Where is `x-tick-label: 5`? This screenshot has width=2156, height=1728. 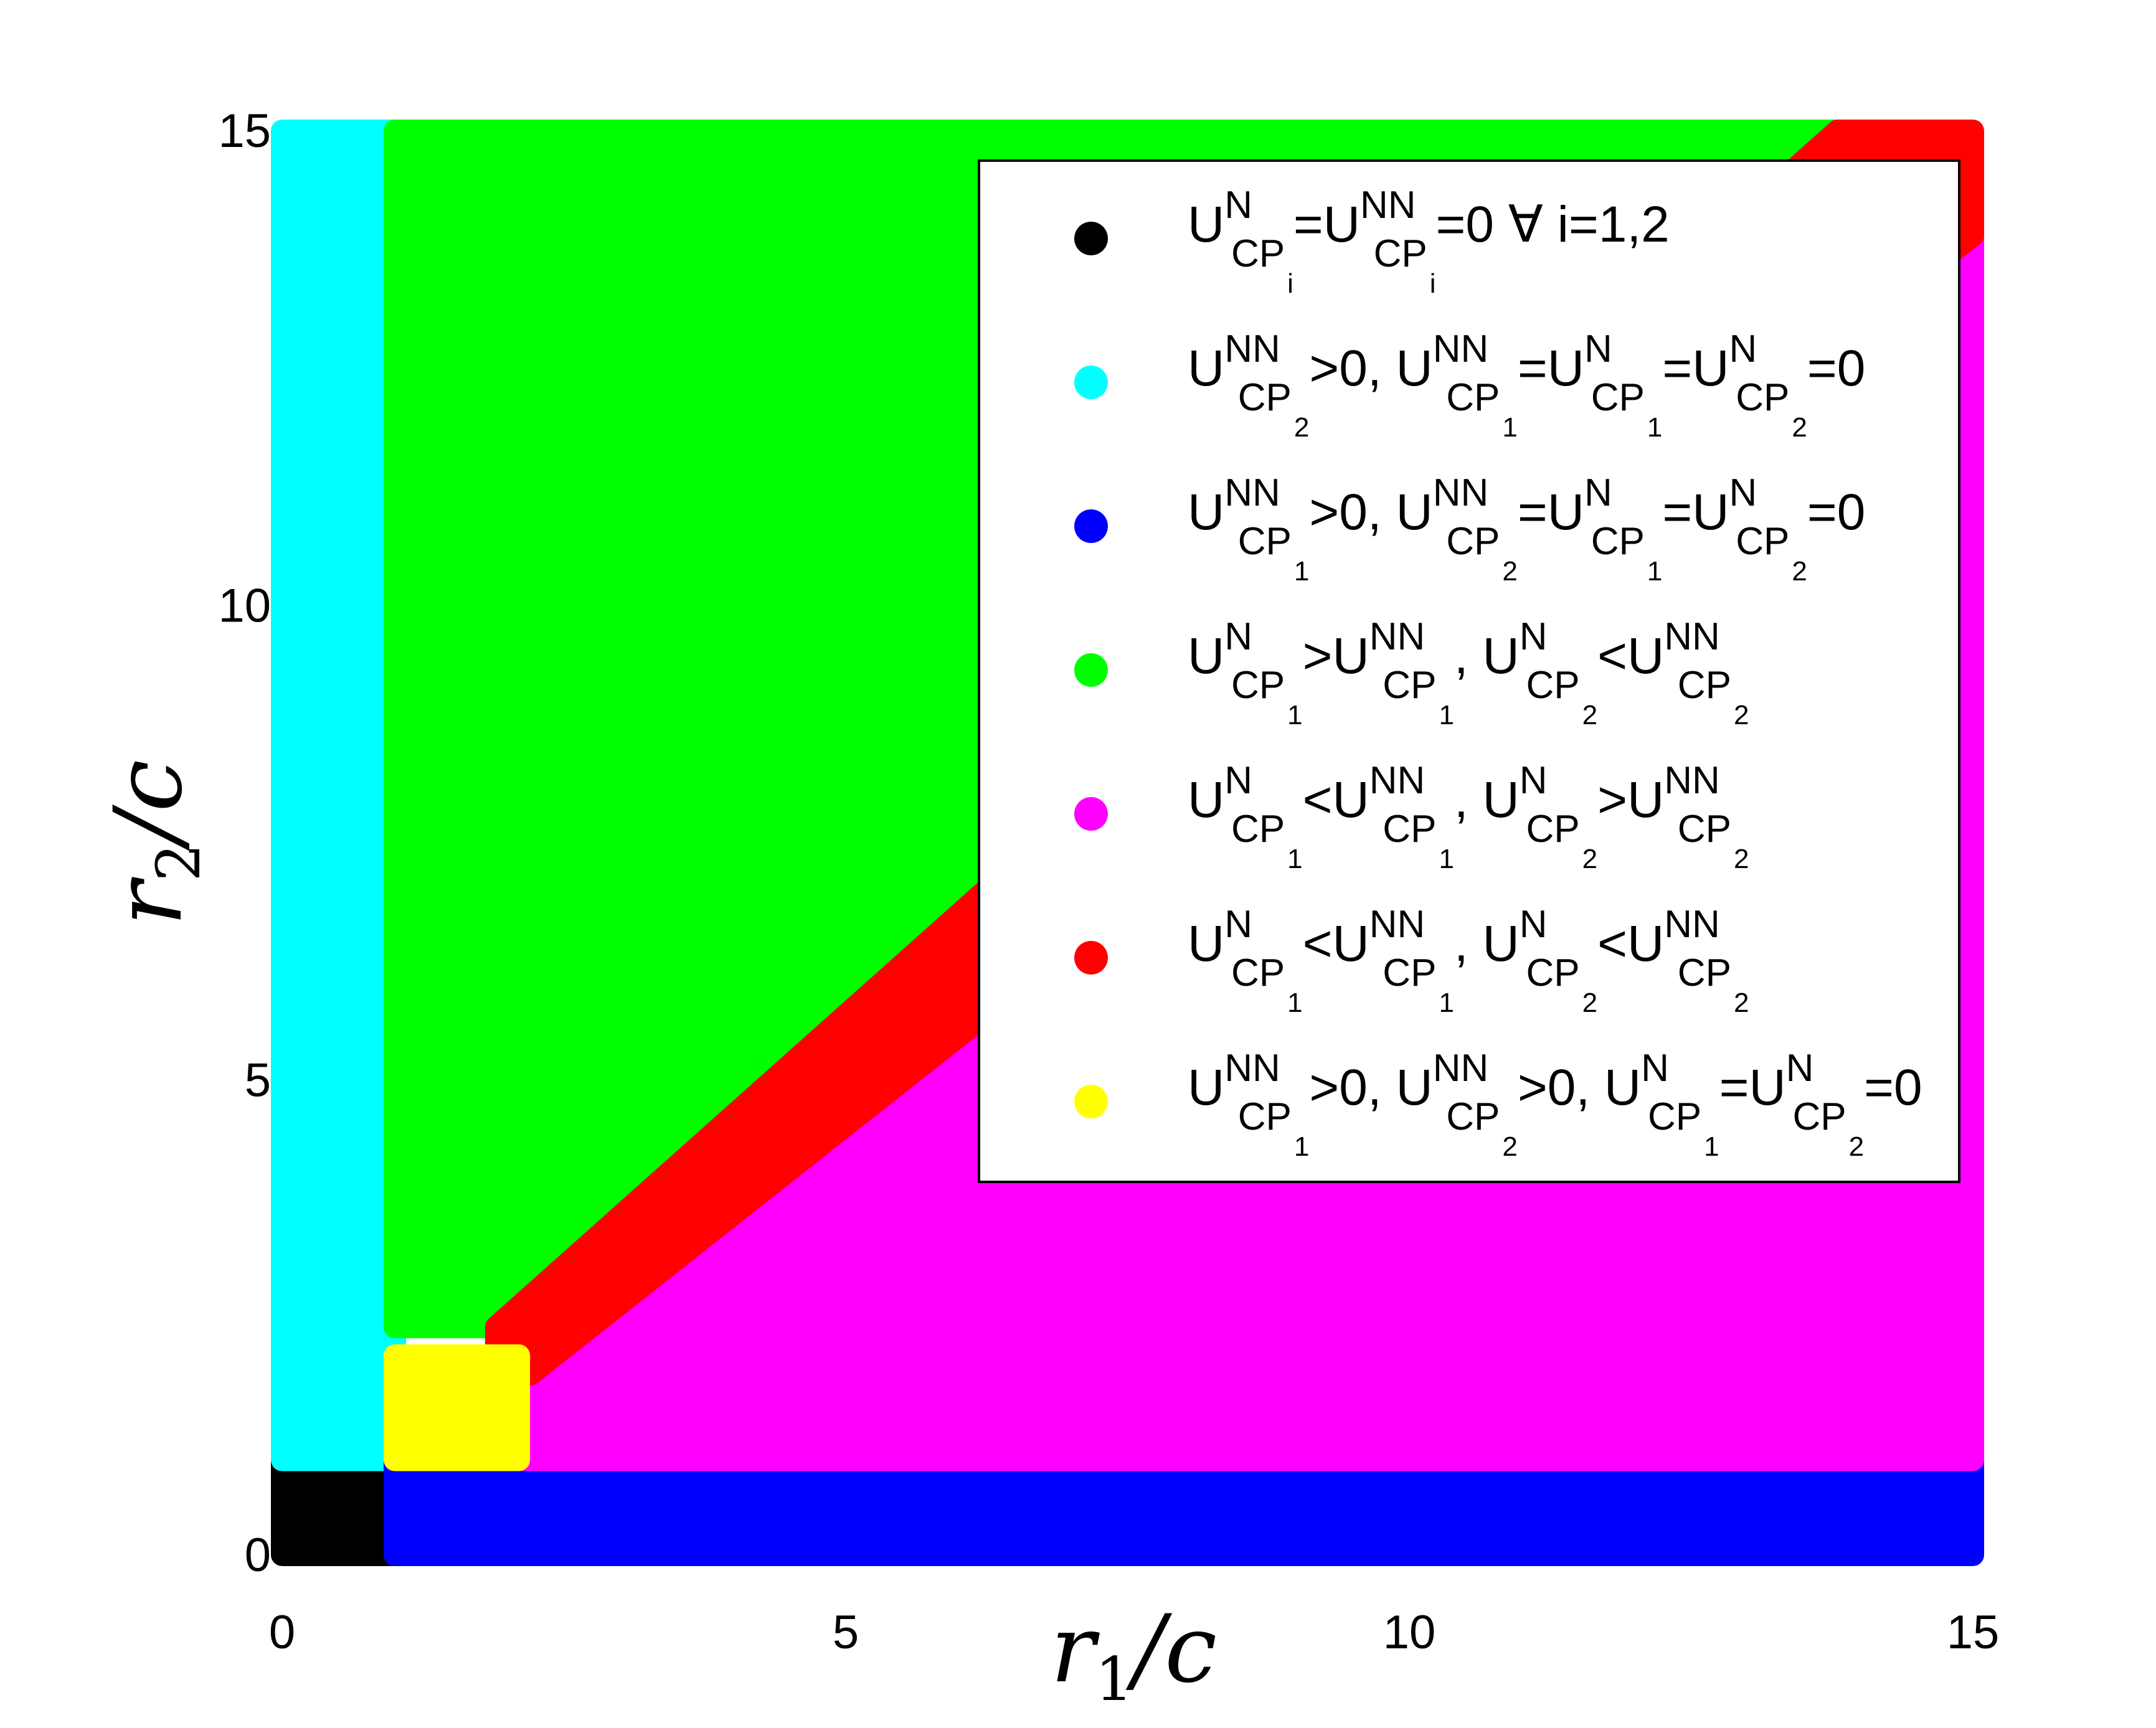 x-tick-label: 5 is located at coordinates (846, 1632).